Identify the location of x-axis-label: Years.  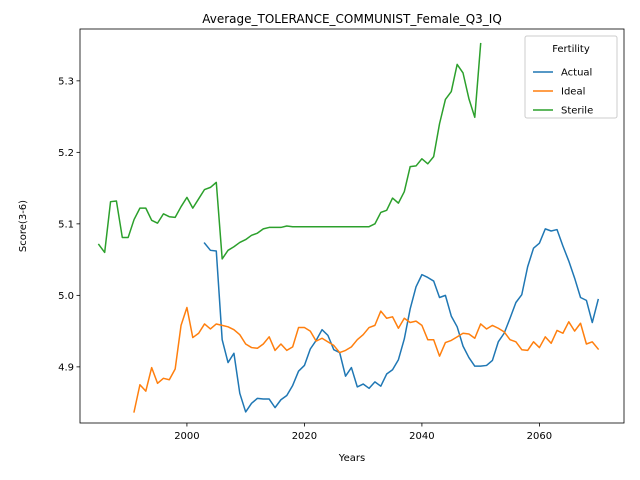
(351, 458).